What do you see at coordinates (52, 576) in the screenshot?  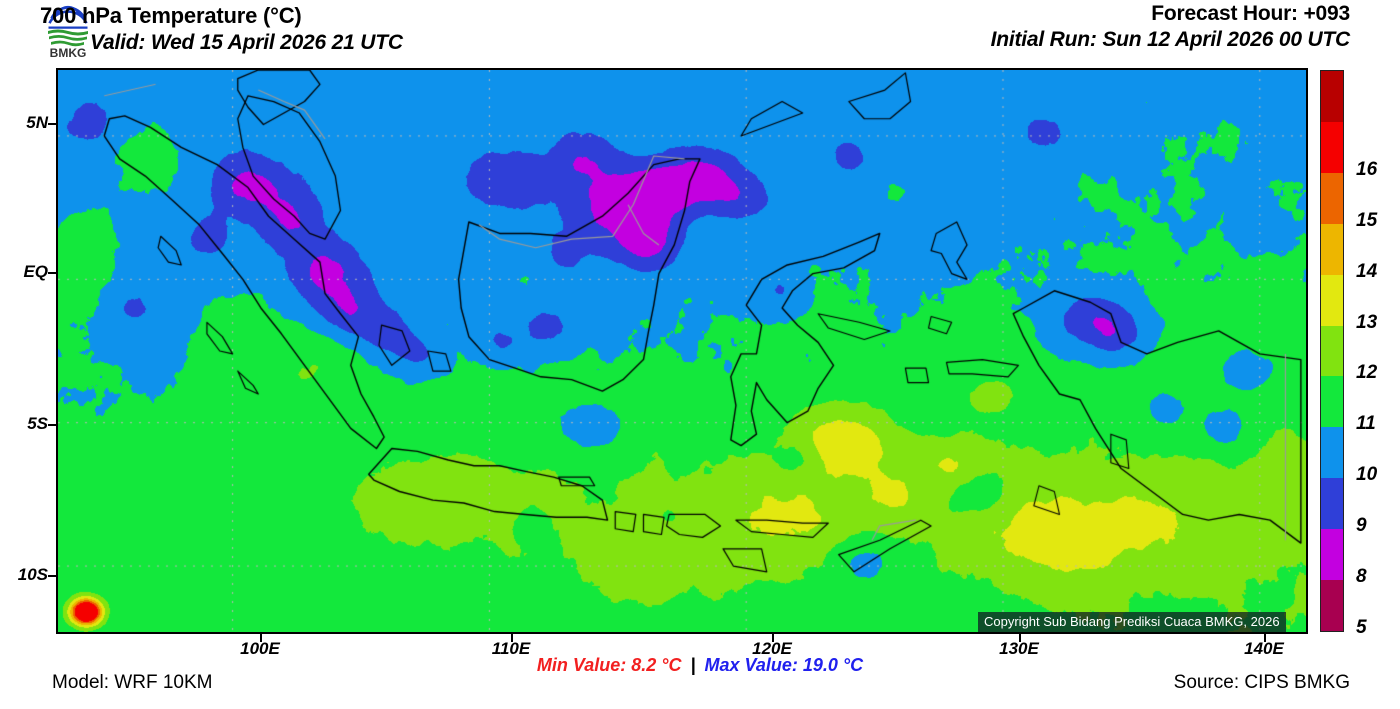 I see `lat-tick-10S` at bounding box center [52, 576].